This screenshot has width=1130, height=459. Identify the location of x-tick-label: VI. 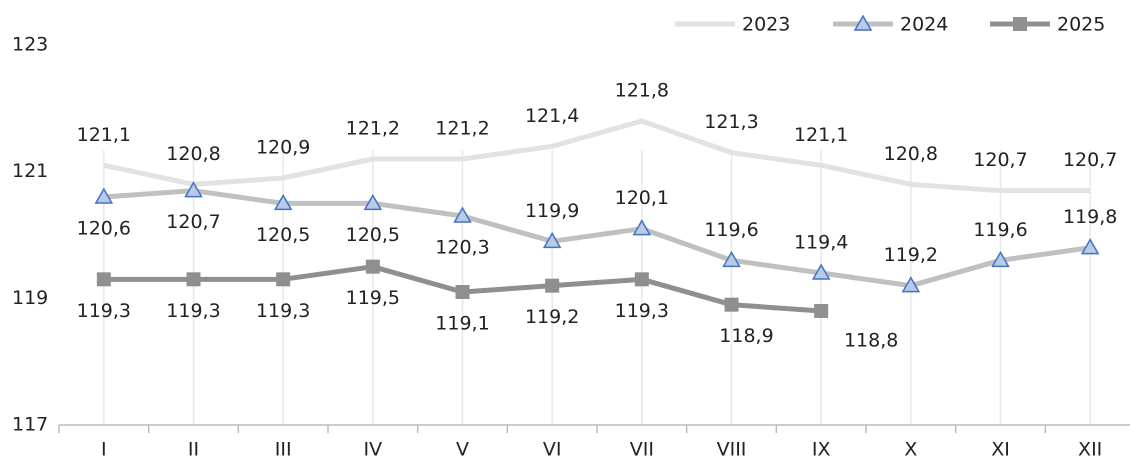
(552, 449).